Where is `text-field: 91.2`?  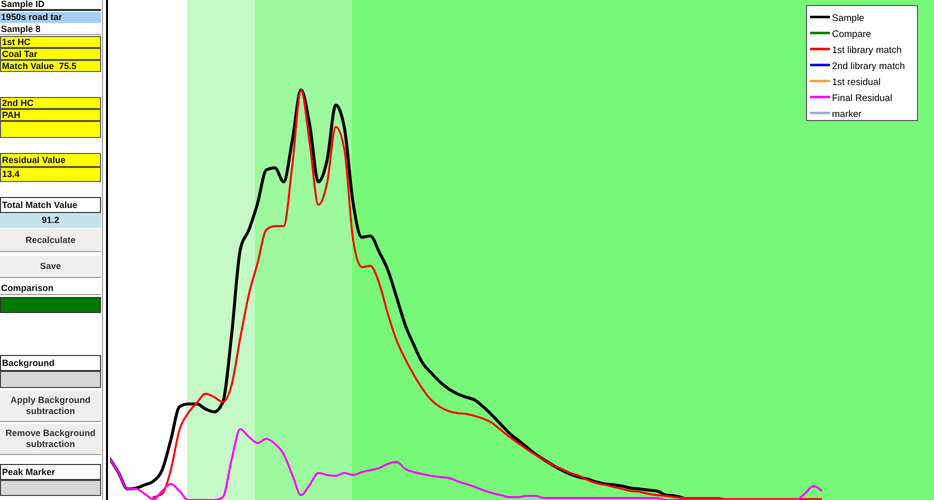 text-field: 91.2 is located at coordinates (50, 220).